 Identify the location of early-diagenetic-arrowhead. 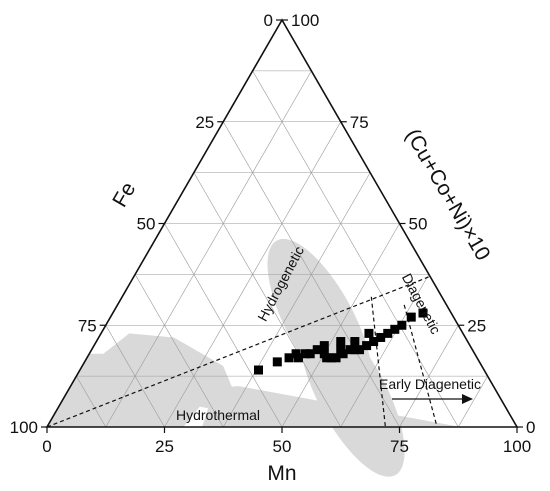
(467, 399).